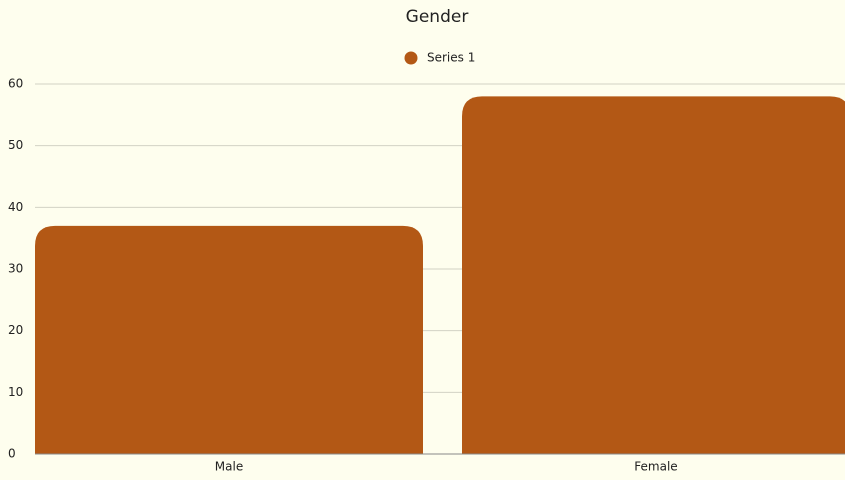  I want to click on y-tick-label: 40, so click(15, 207).